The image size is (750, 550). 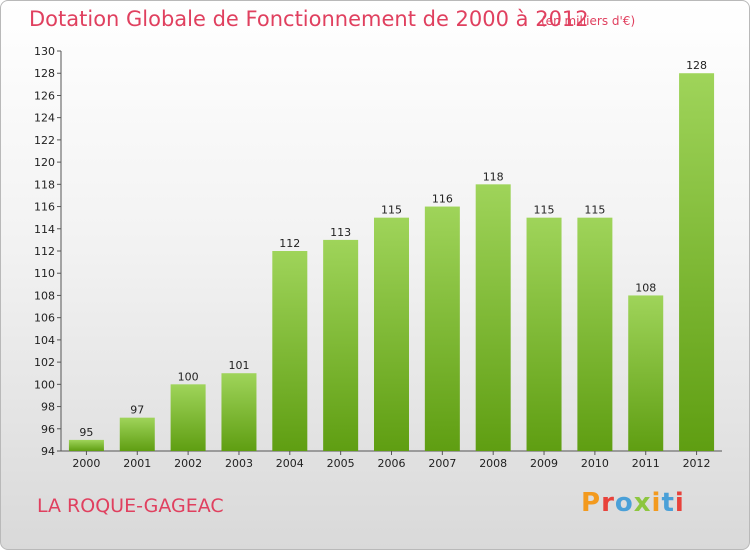 What do you see at coordinates (442, 199) in the screenshot?
I see `bar-value-label: 116` at bounding box center [442, 199].